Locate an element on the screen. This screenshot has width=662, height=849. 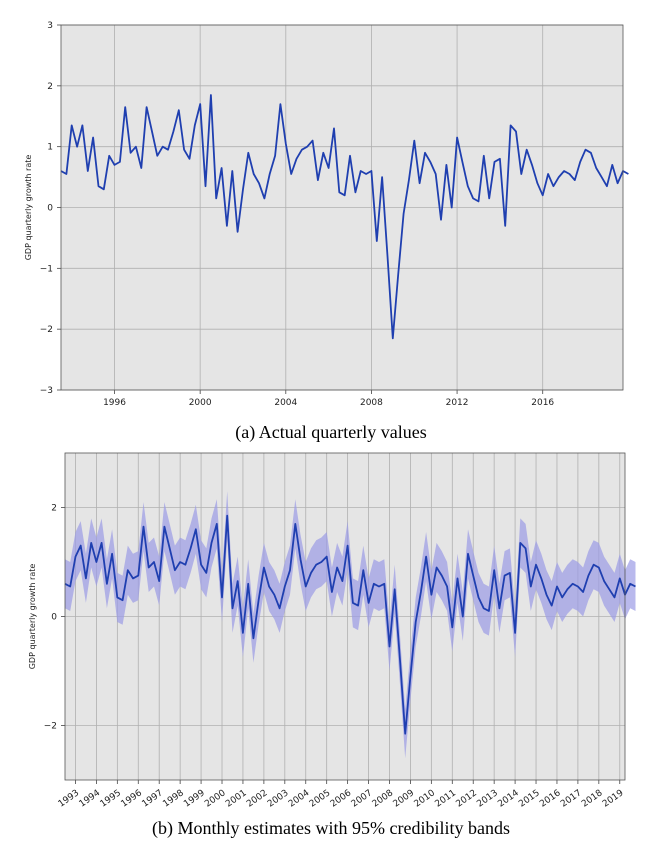
caption-a: (a) Actual quarterly values is located at coordinates (331, 432).